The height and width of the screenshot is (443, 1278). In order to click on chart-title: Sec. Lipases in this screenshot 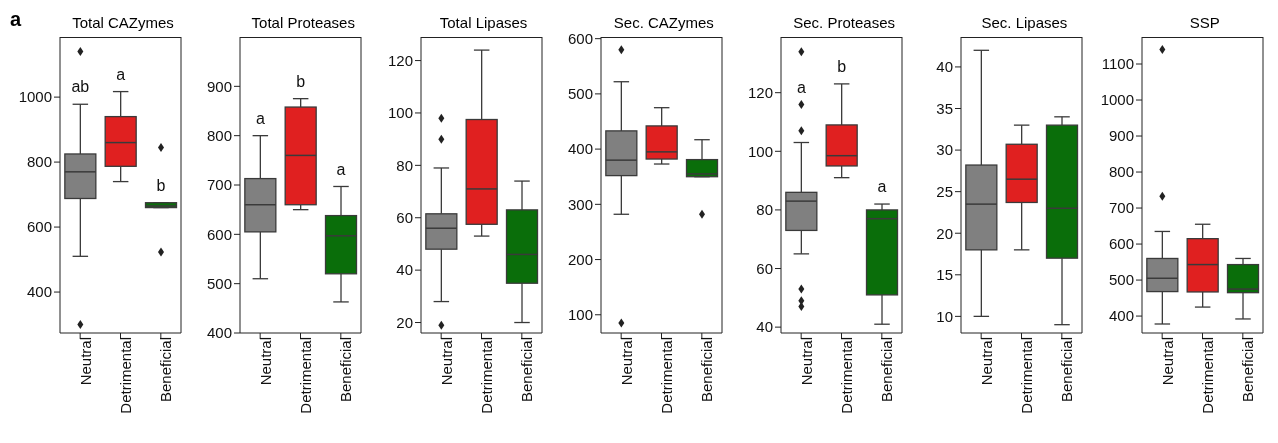, I will do `click(1024, 22)`.